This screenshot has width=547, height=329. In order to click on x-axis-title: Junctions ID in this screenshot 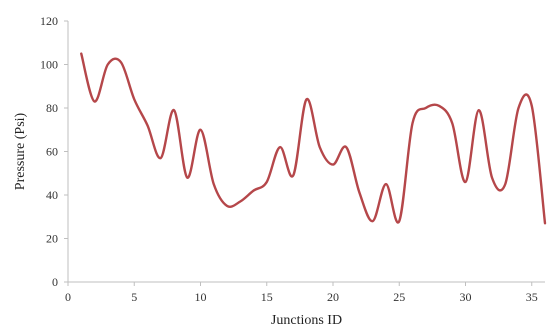, I will do `click(306, 320)`.